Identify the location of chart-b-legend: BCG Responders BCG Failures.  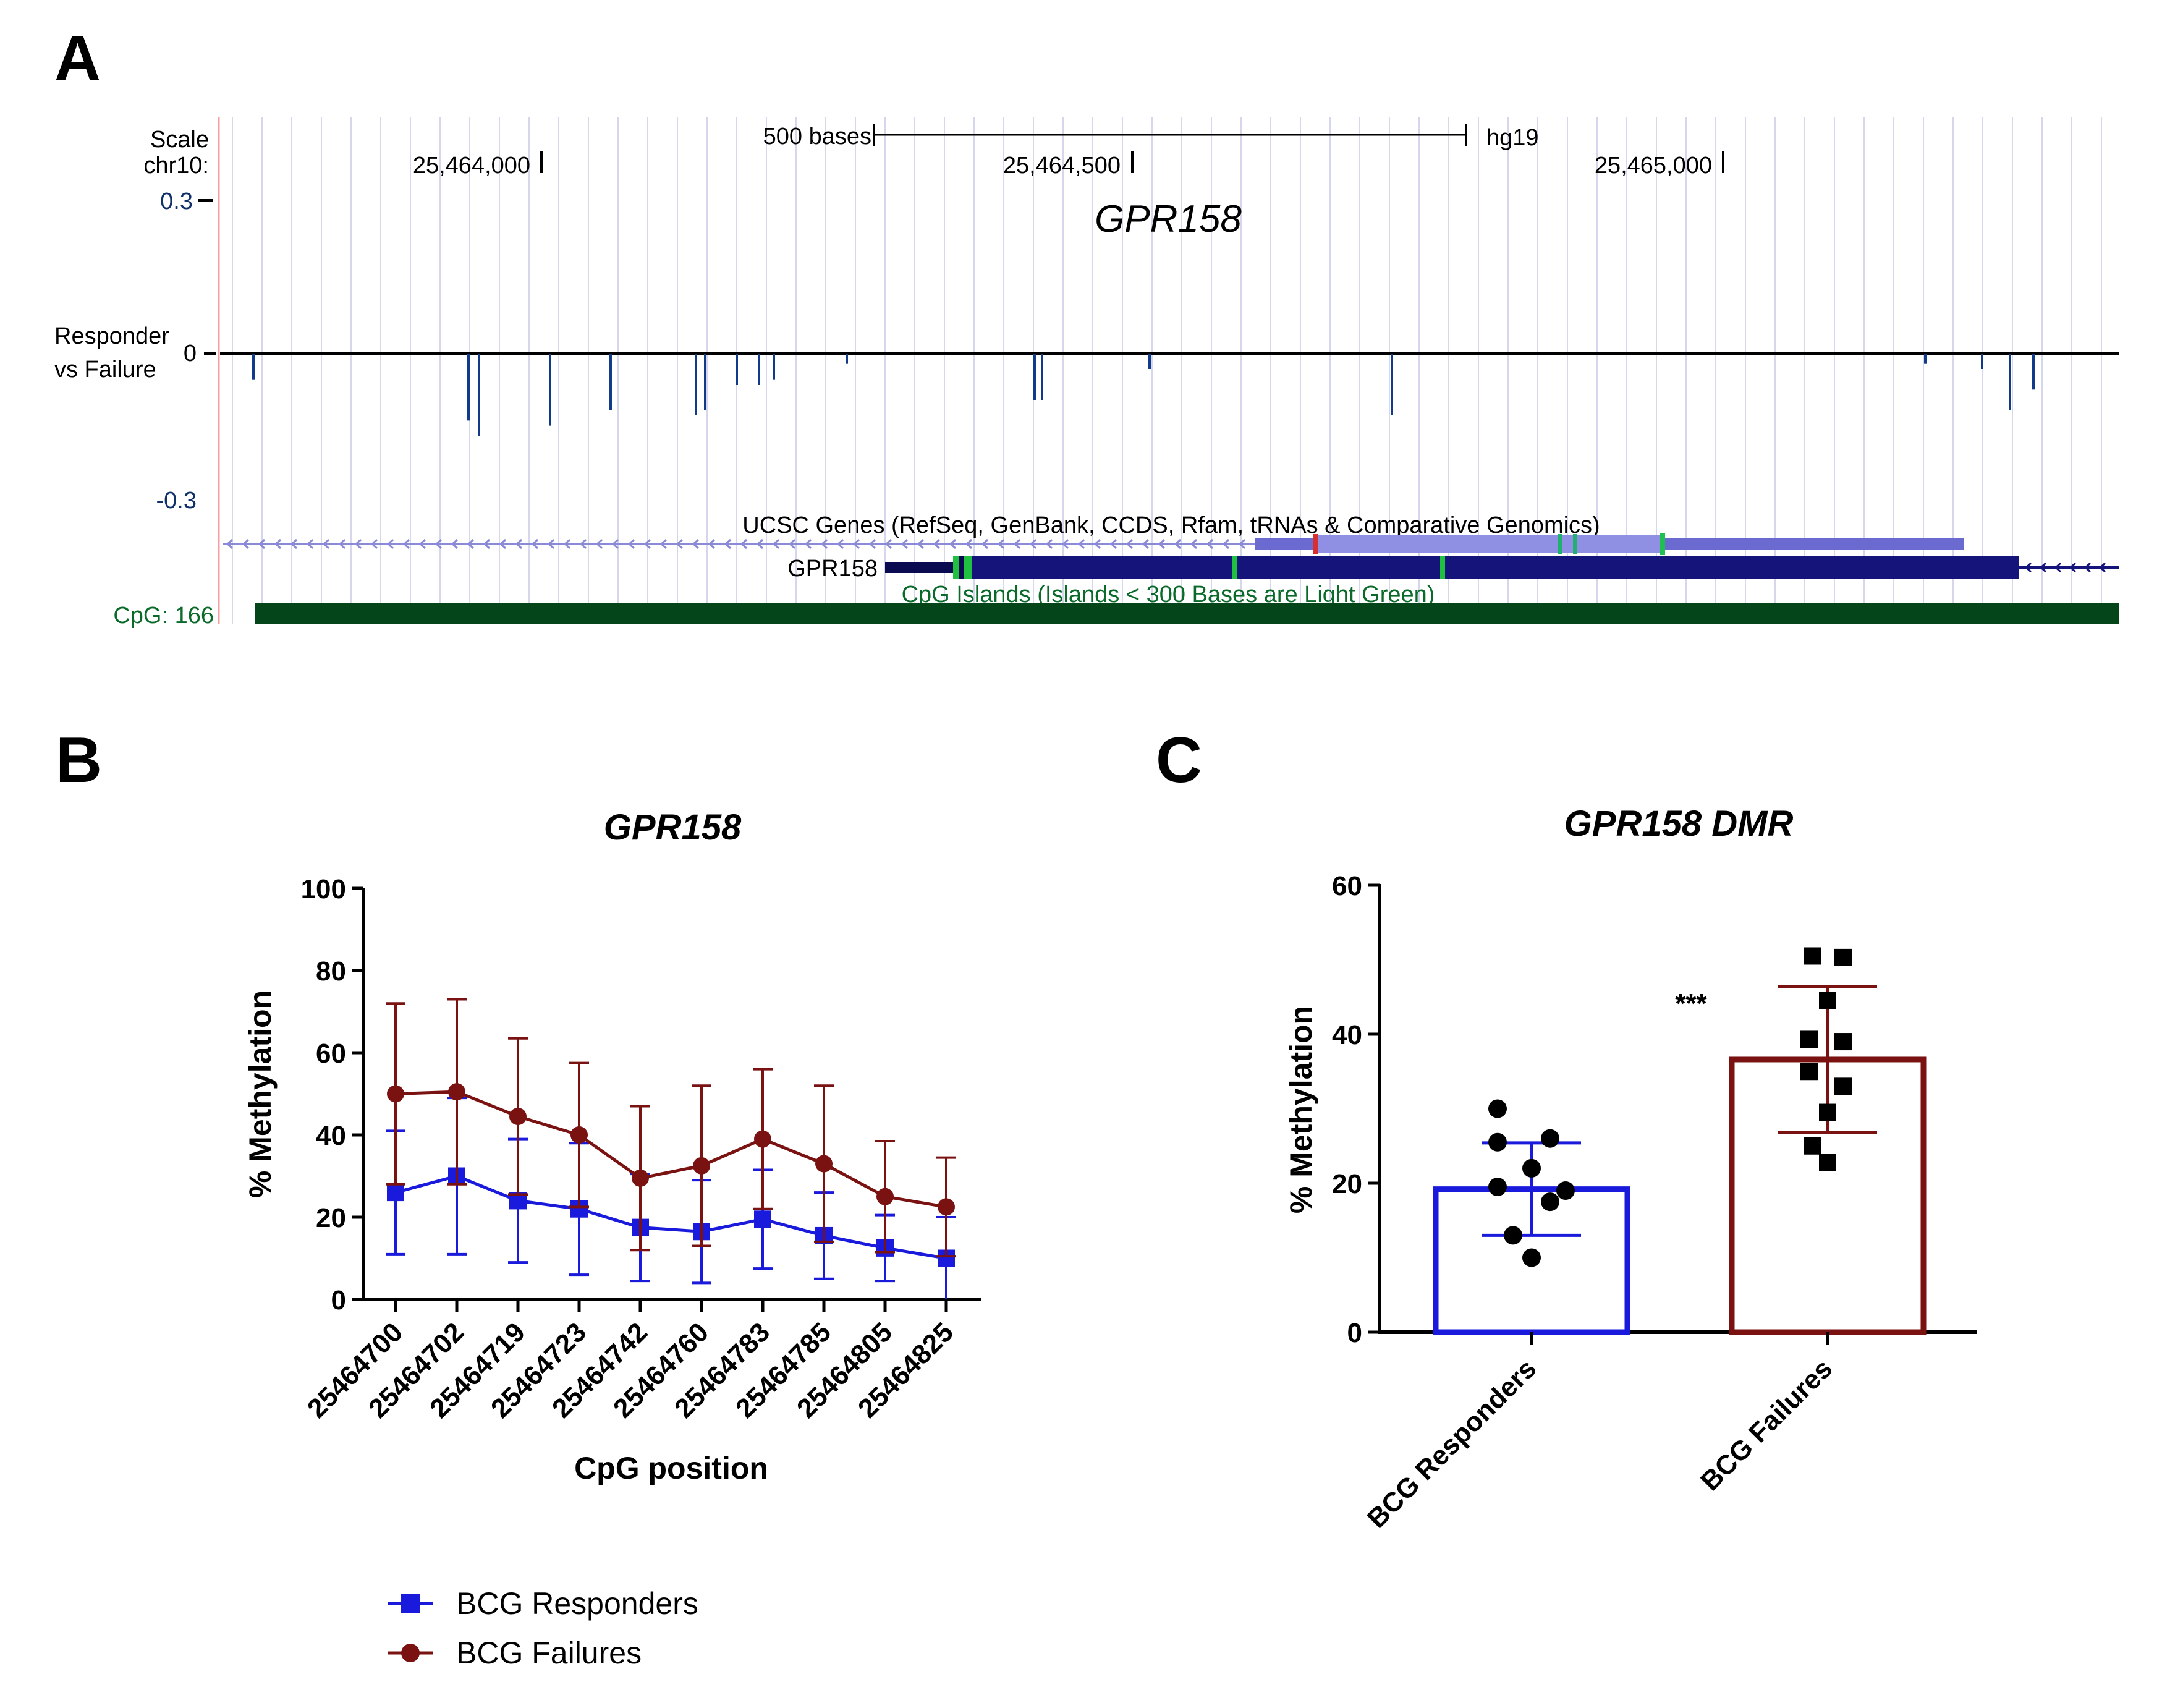
(543, 1628).